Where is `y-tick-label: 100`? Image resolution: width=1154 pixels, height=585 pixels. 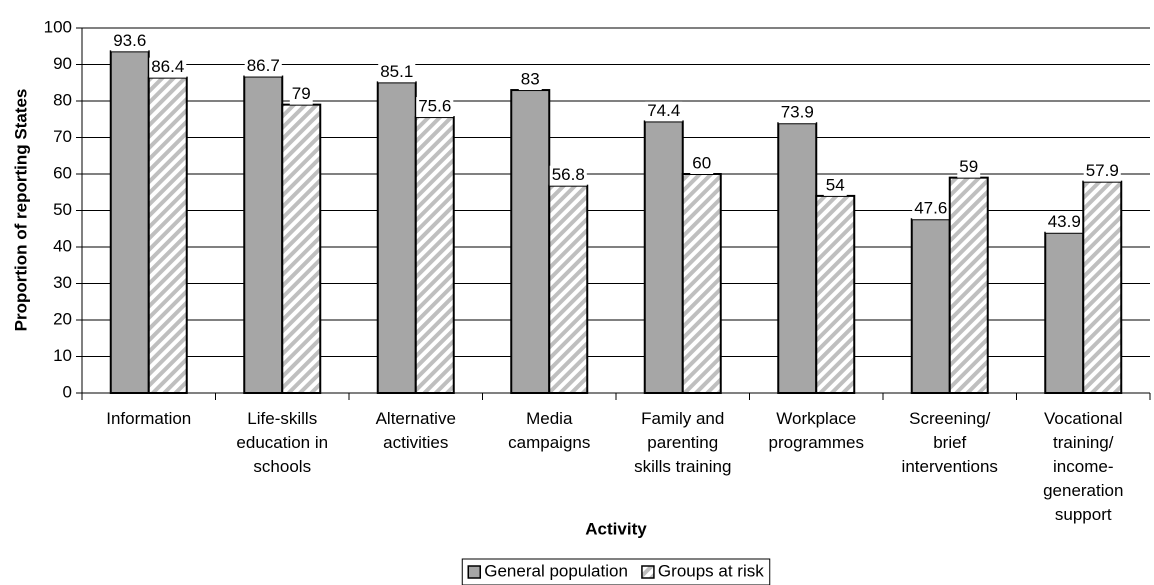 y-tick-label: 100 is located at coordinates (58, 26).